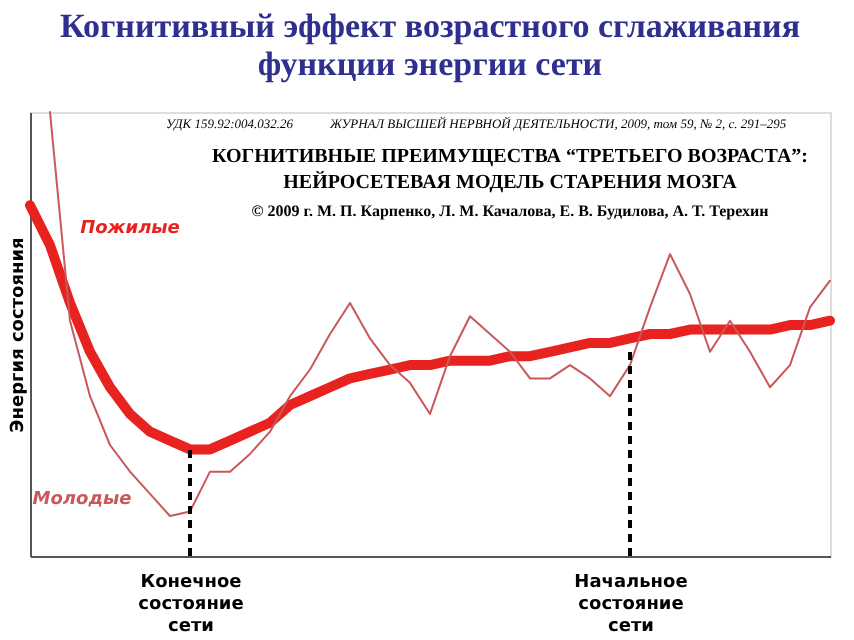  What do you see at coordinates (430, 45) in the screenshot?
I see `chart-title: Когнитивный эффект возрастного сглаживания функции энергии сети` at bounding box center [430, 45].